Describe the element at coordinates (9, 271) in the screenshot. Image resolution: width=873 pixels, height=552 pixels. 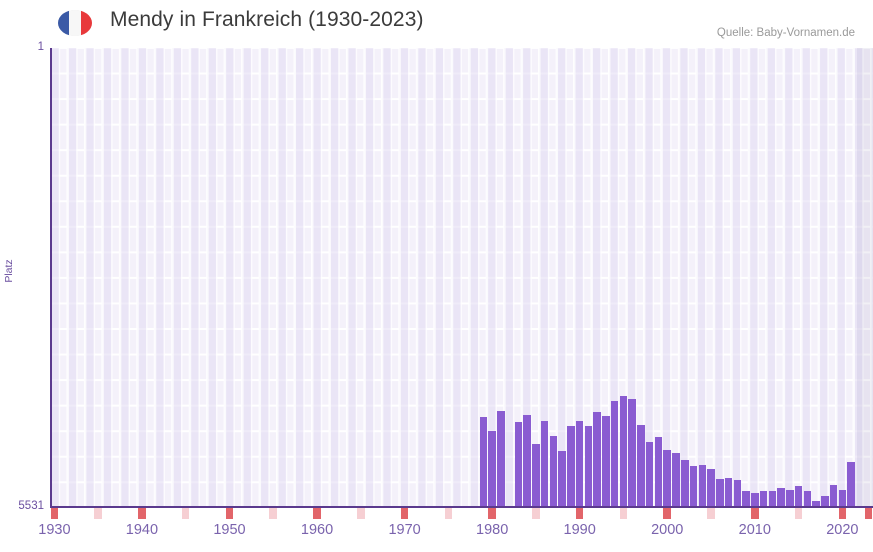
I see `y-axis-title: Platz` at that location.